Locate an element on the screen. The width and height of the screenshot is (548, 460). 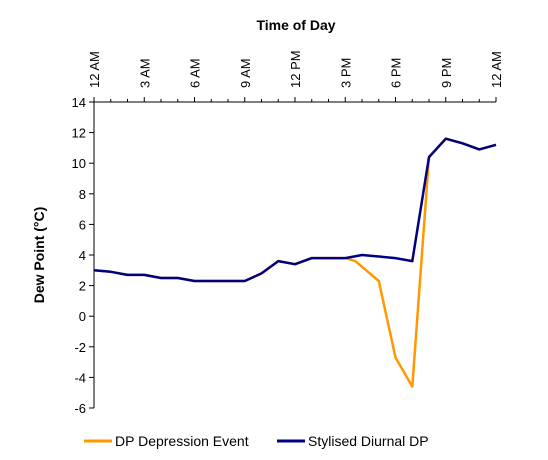
y-tick-label: 8 is located at coordinates (82, 194).